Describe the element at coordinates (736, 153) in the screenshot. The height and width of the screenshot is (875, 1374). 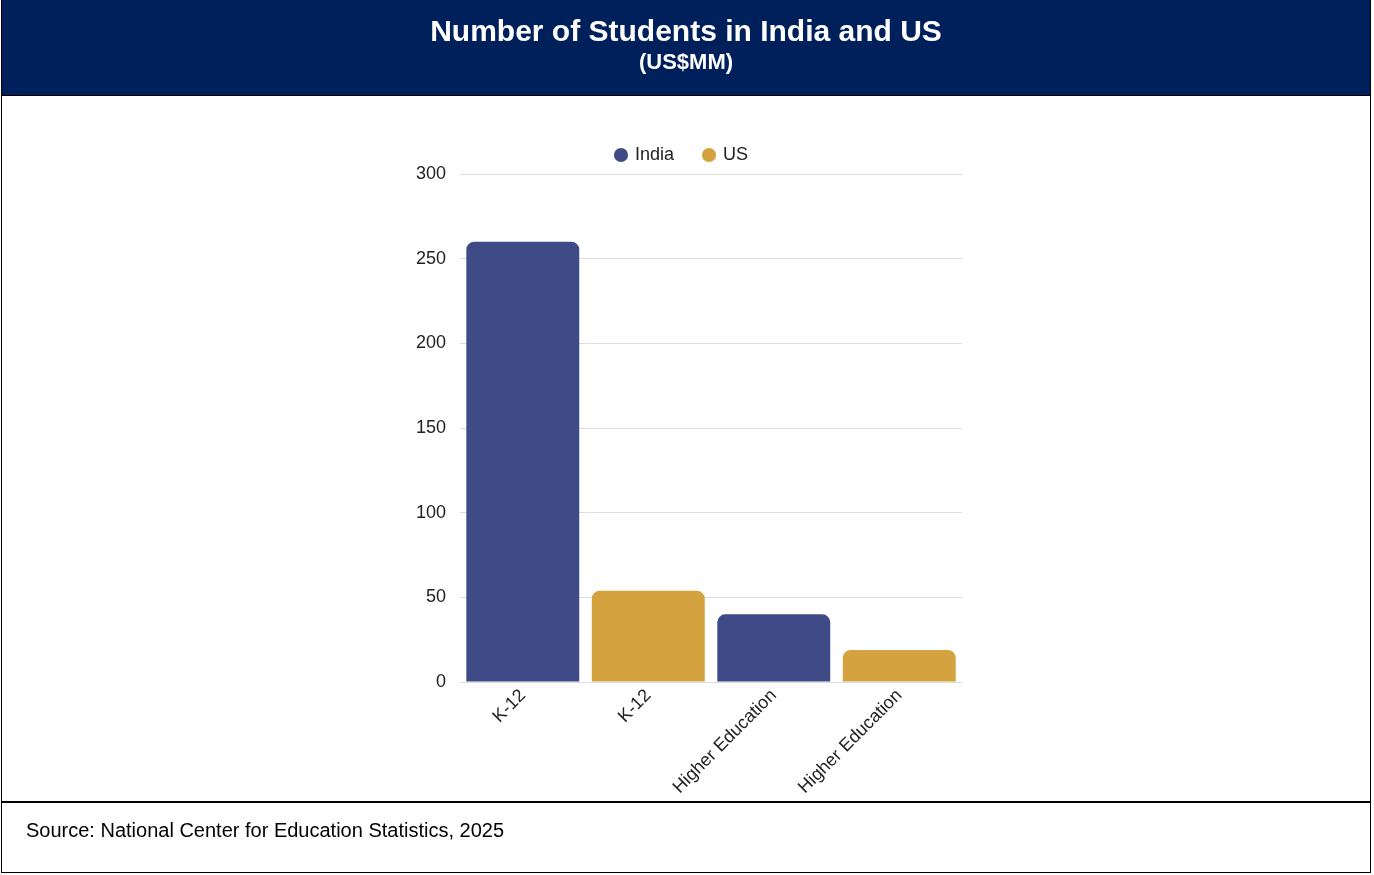
I see `legend-label: US` at that location.